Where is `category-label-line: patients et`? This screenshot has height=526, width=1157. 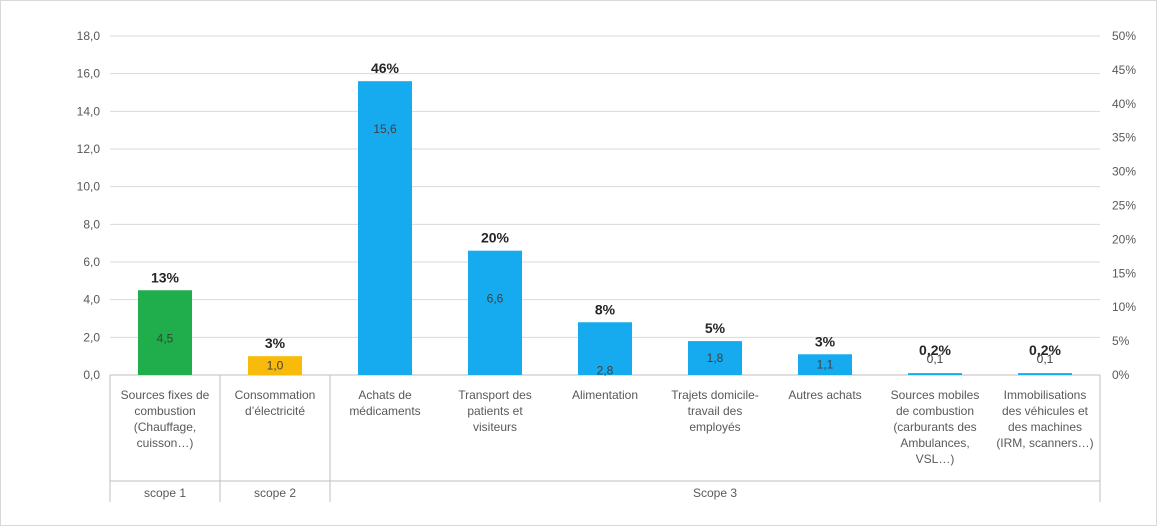 category-label-line: patients et is located at coordinates (495, 411).